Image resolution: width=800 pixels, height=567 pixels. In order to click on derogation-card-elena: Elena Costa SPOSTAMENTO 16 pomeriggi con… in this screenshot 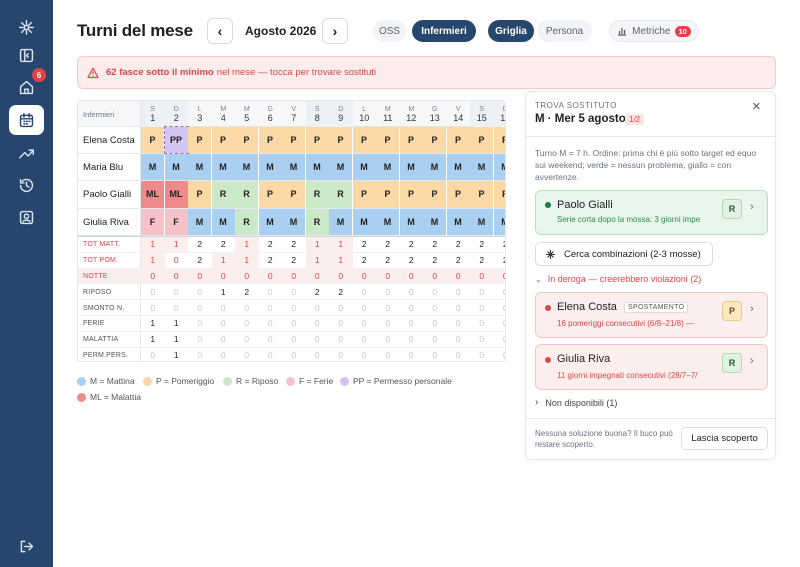, I will do `click(651, 315)`.